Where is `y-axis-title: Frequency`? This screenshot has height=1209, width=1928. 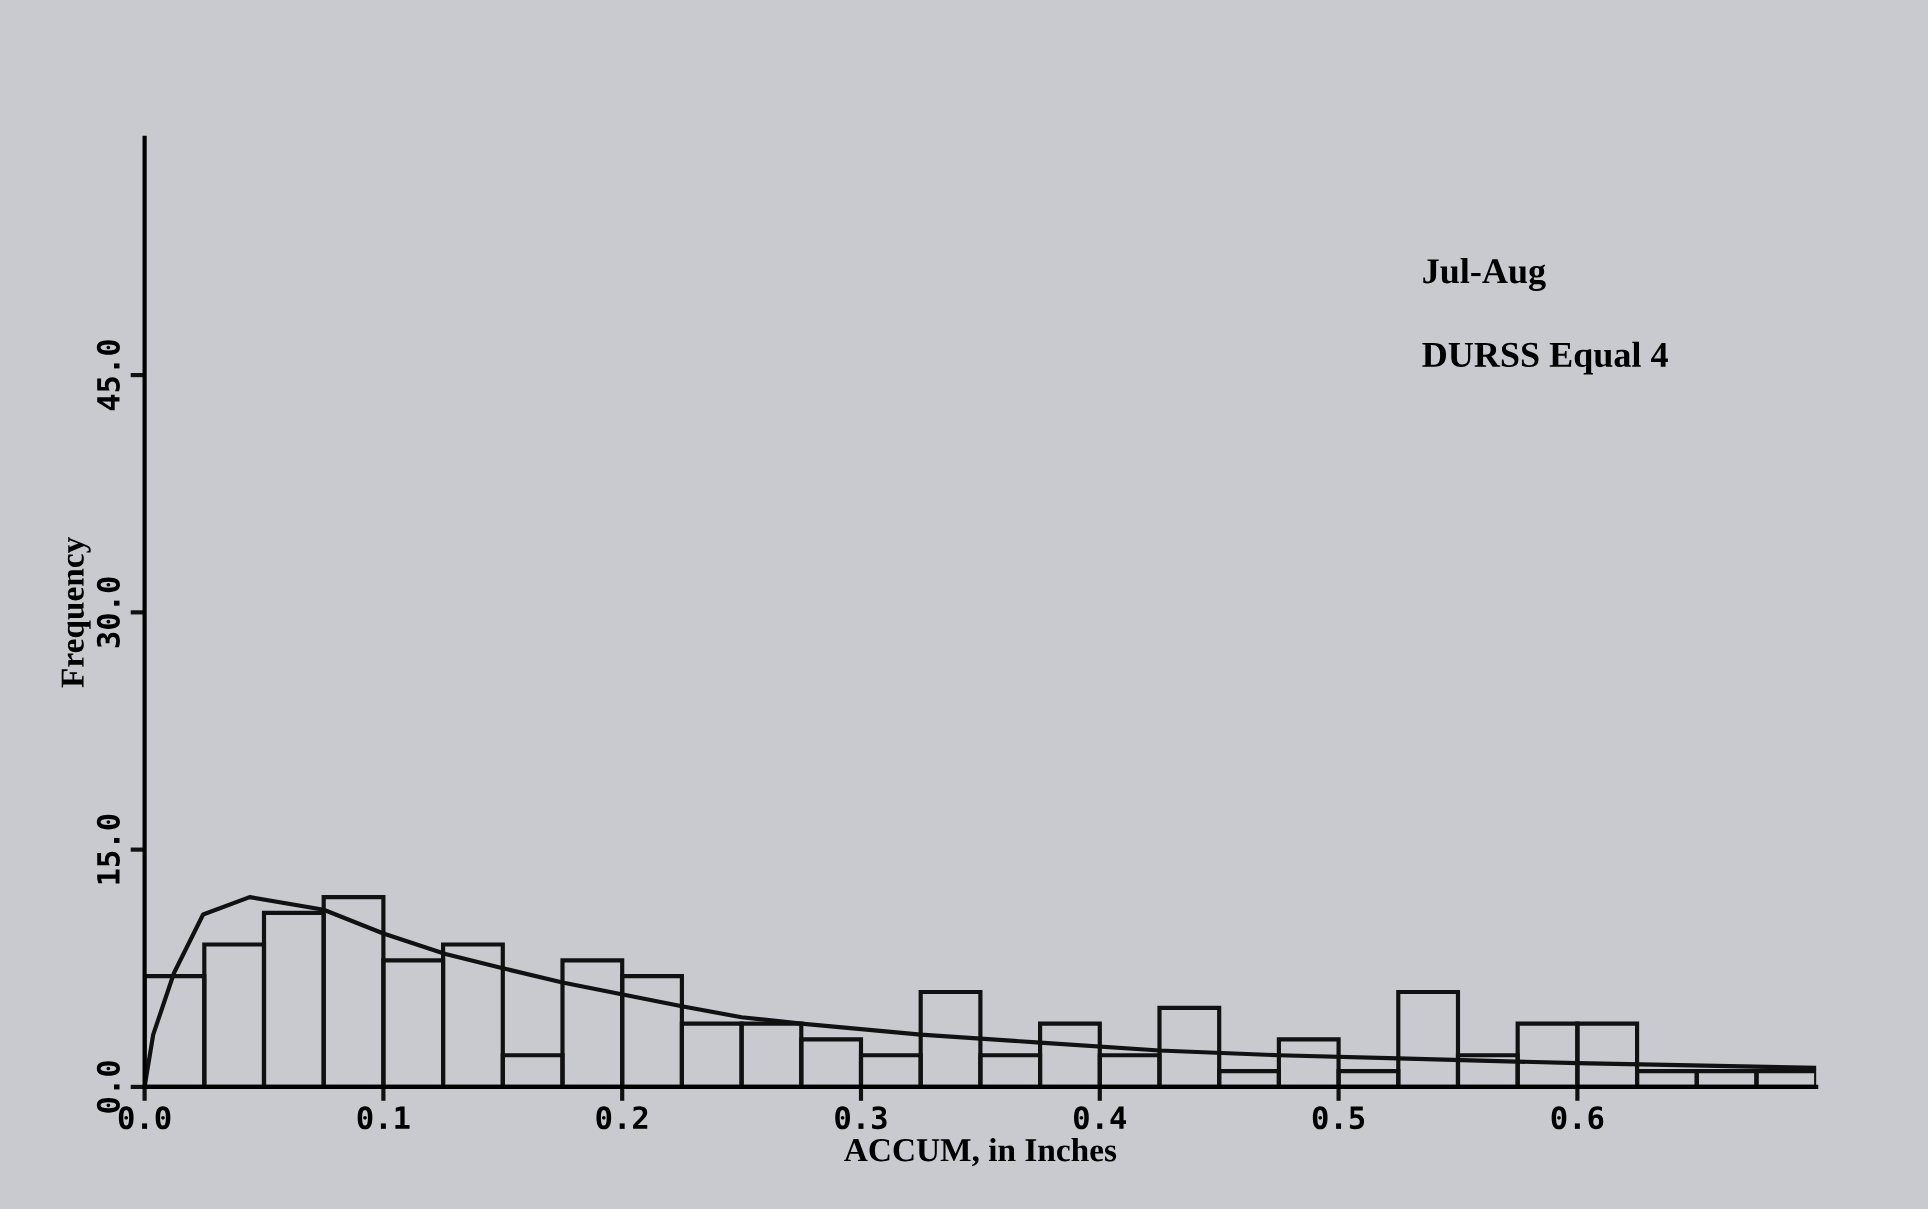 y-axis-title: Frequency is located at coordinates (76, 612).